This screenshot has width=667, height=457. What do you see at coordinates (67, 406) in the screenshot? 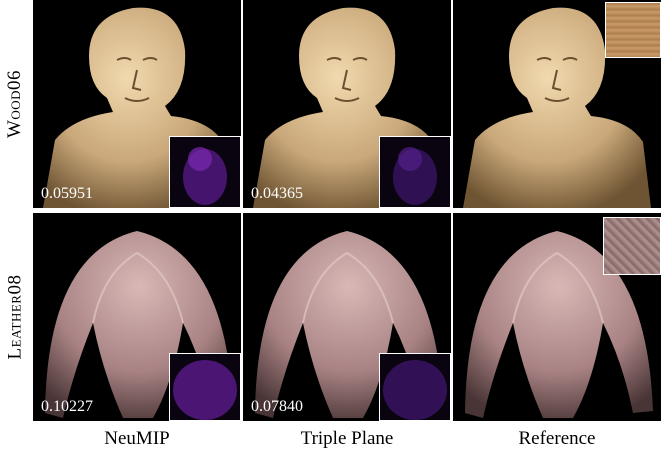
I see `leather-neumip-metric: 0.10227` at bounding box center [67, 406].